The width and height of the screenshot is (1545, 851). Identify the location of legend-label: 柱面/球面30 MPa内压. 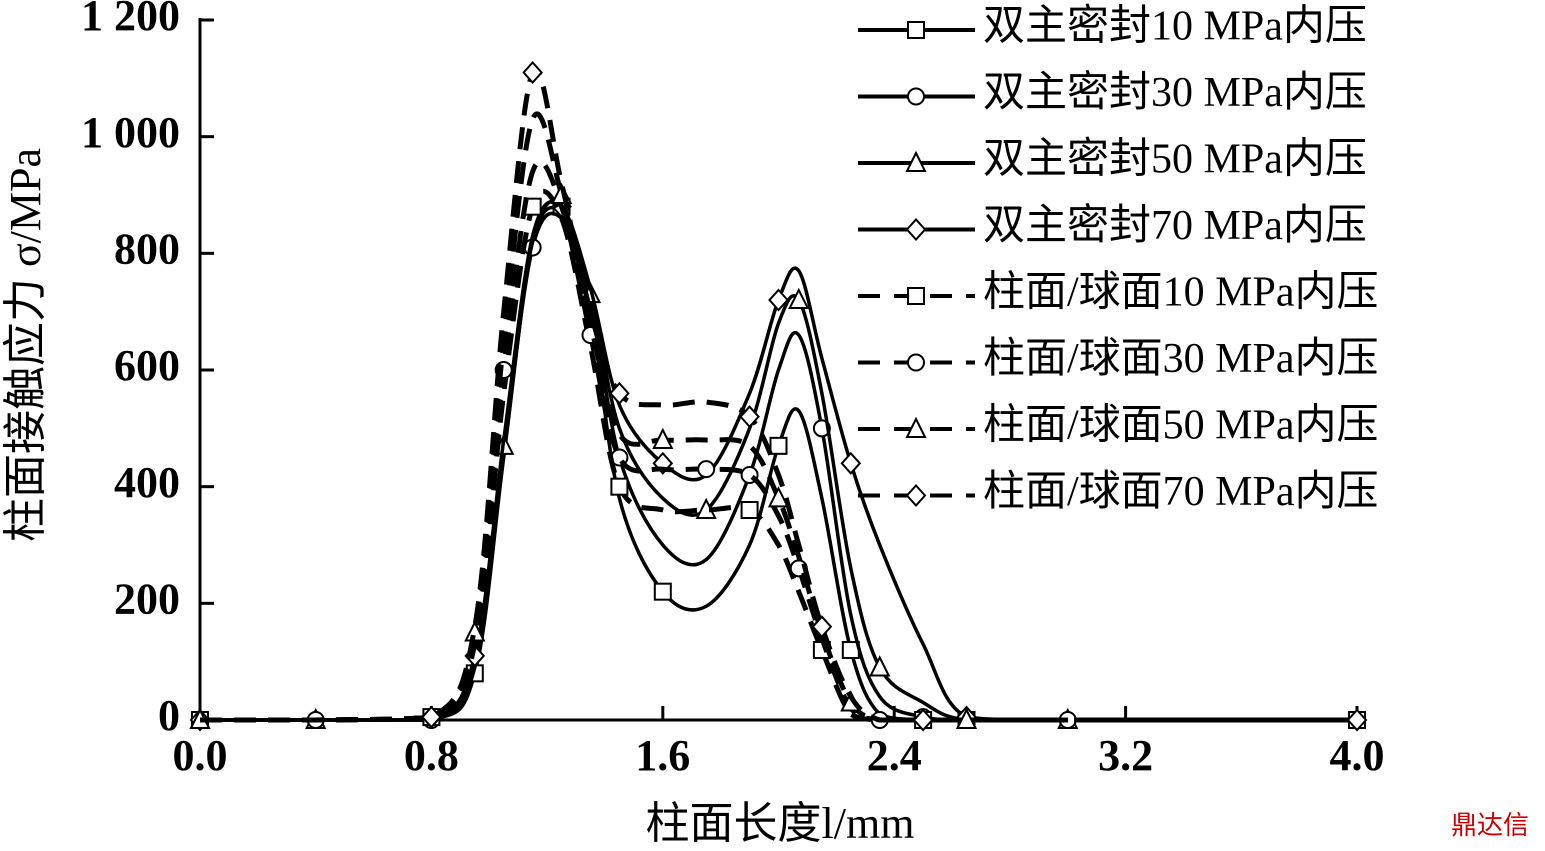
(1181, 359).